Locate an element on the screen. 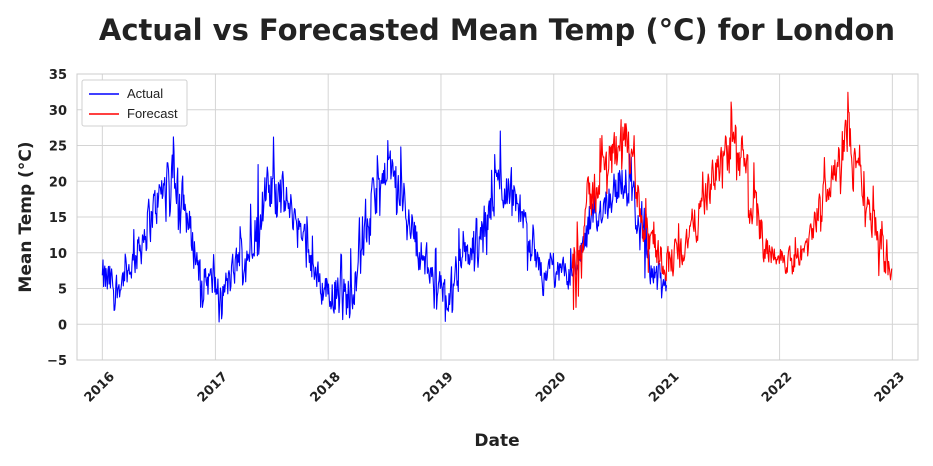 The image size is (933, 466). x-tick-label: 2017 is located at coordinates (213, 387).